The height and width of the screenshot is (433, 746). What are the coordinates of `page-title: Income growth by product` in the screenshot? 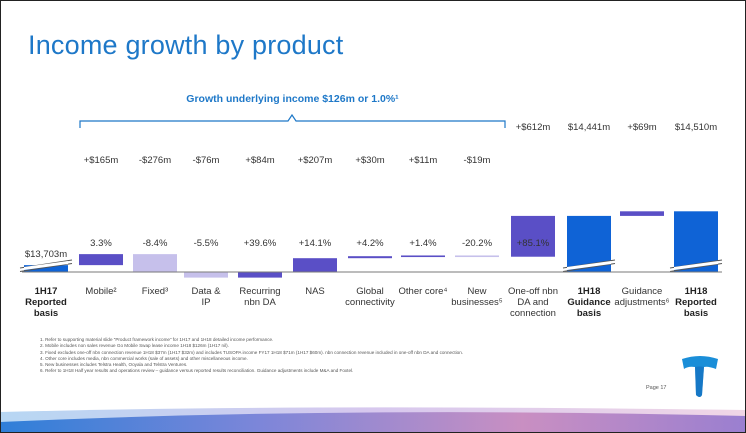 It's located at (186, 45).